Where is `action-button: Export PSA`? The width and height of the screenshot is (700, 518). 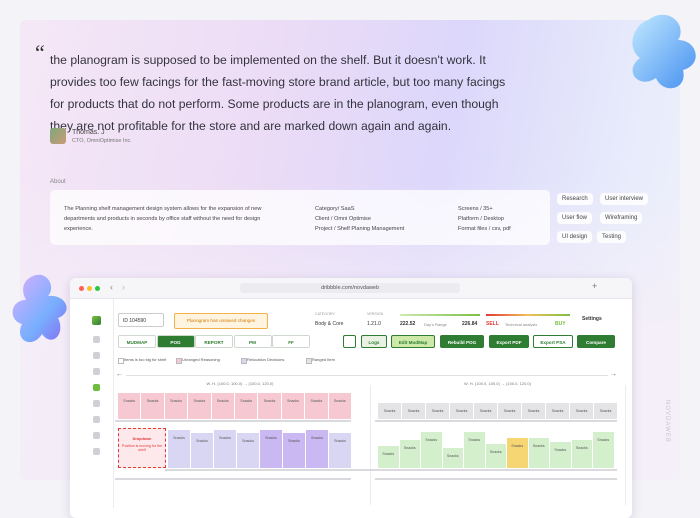
action-button: Export PSA is located at coordinates (553, 341).